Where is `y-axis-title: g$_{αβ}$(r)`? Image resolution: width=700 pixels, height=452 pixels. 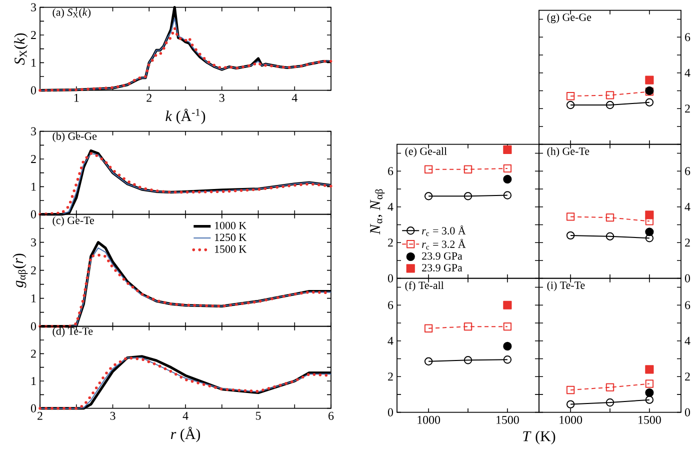 y-axis-title: g$_{αβ}$(r) is located at coordinates (20, 271).